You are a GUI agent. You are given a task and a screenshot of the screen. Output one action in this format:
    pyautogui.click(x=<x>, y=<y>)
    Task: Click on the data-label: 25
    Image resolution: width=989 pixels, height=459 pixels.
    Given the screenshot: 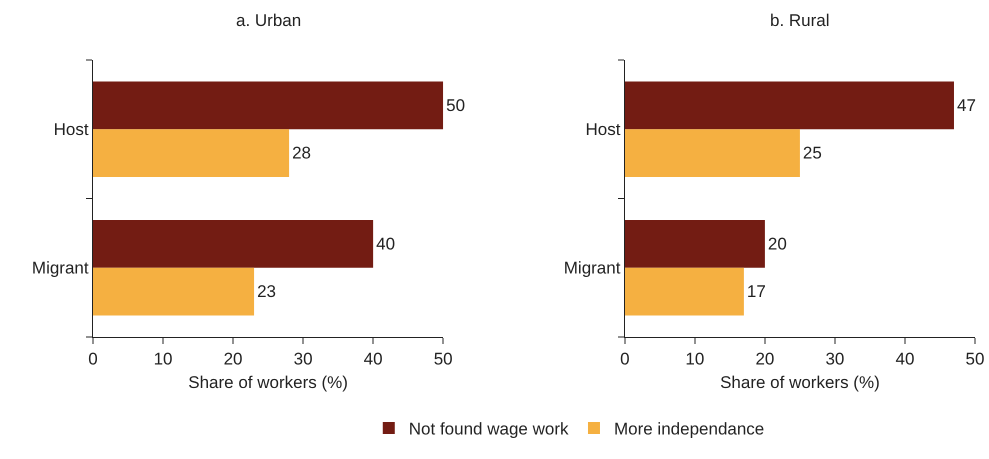 What is the action you would take?
    pyautogui.click(x=812, y=153)
    